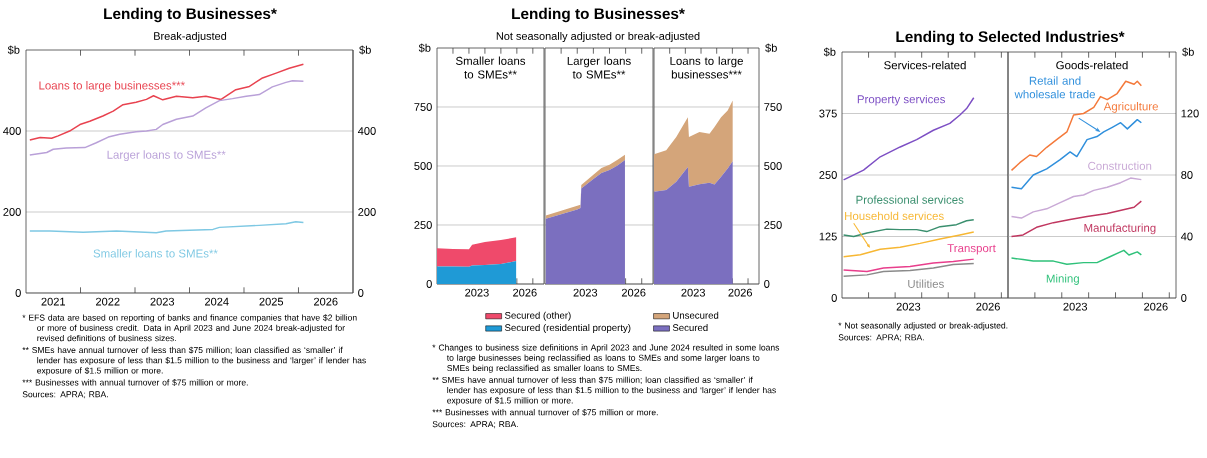 The width and height of the screenshot is (1207, 458). What do you see at coordinates (423, 166) in the screenshot?
I see `y-tick-label: 500` at bounding box center [423, 166].